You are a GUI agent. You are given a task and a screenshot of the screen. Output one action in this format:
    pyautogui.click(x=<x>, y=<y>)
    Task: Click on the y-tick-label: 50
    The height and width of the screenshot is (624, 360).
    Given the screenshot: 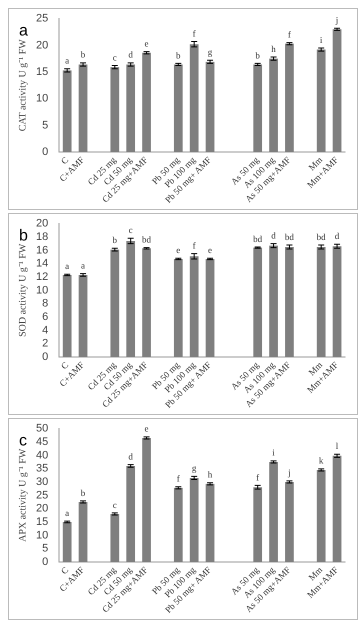 What is the action you would take?
    pyautogui.click(x=42, y=428)
    